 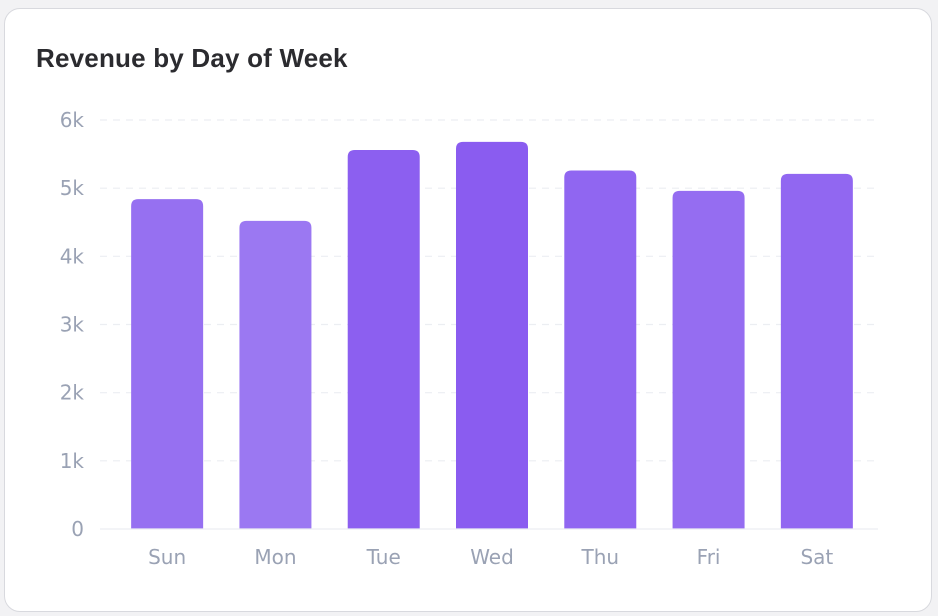 What do you see at coordinates (383, 339) in the screenshot?
I see `bar-tue` at bounding box center [383, 339].